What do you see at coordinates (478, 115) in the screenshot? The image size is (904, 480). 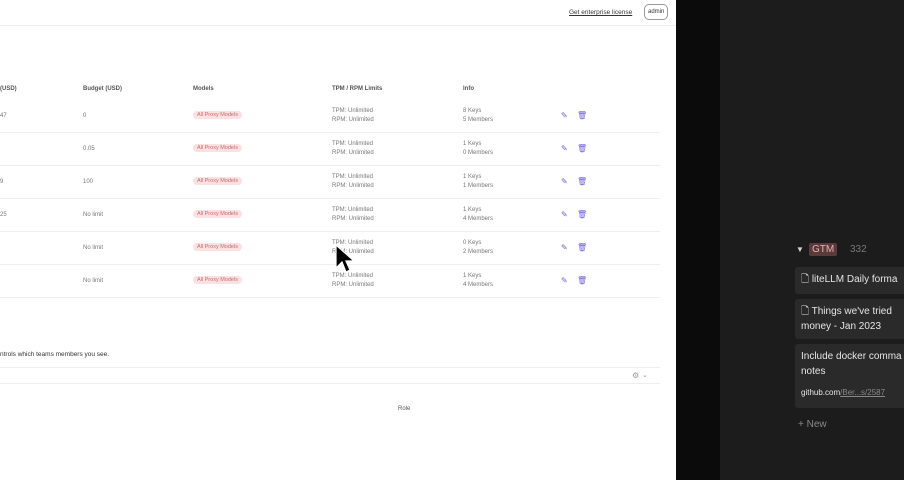 I see `info-cell: 8 Keys 5 Members` at bounding box center [478, 115].